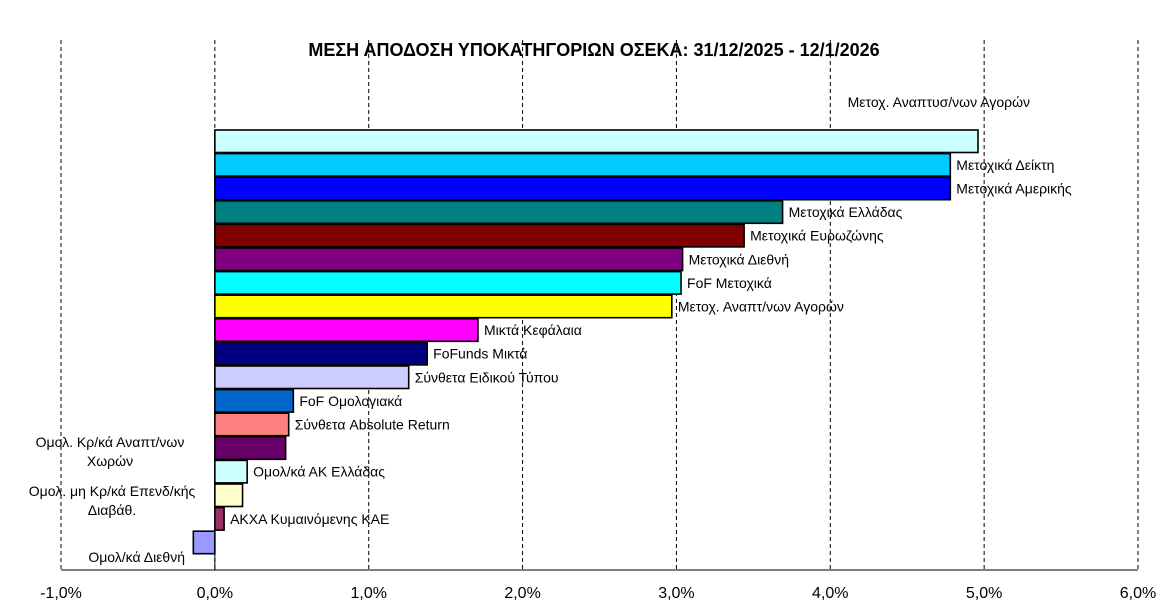  Describe the element at coordinates (817, 236) in the screenshot. I see `bar-label: Μετοχικά Ευρωζώνης` at that location.